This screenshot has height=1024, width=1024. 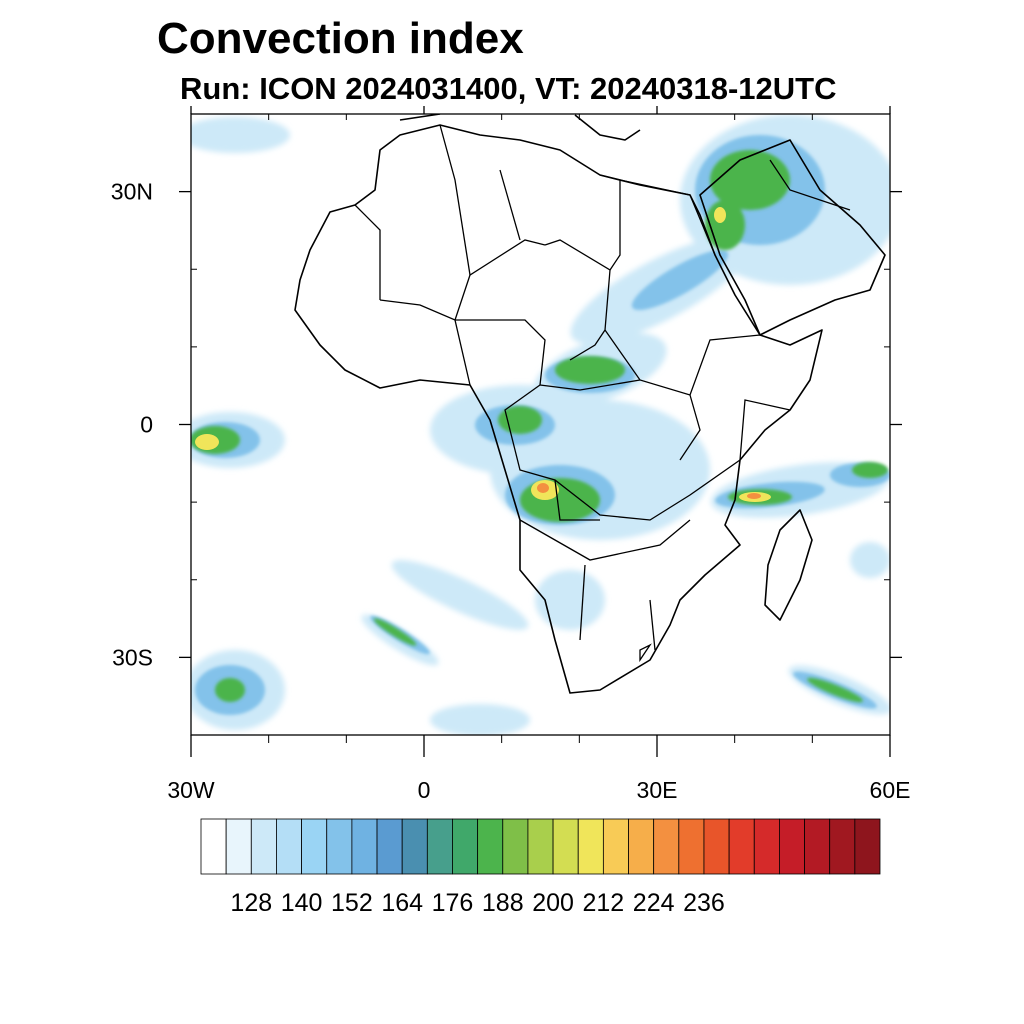 What do you see at coordinates (132, 657) in the screenshot?
I see `lat-tick-label: 30S` at bounding box center [132, 657].